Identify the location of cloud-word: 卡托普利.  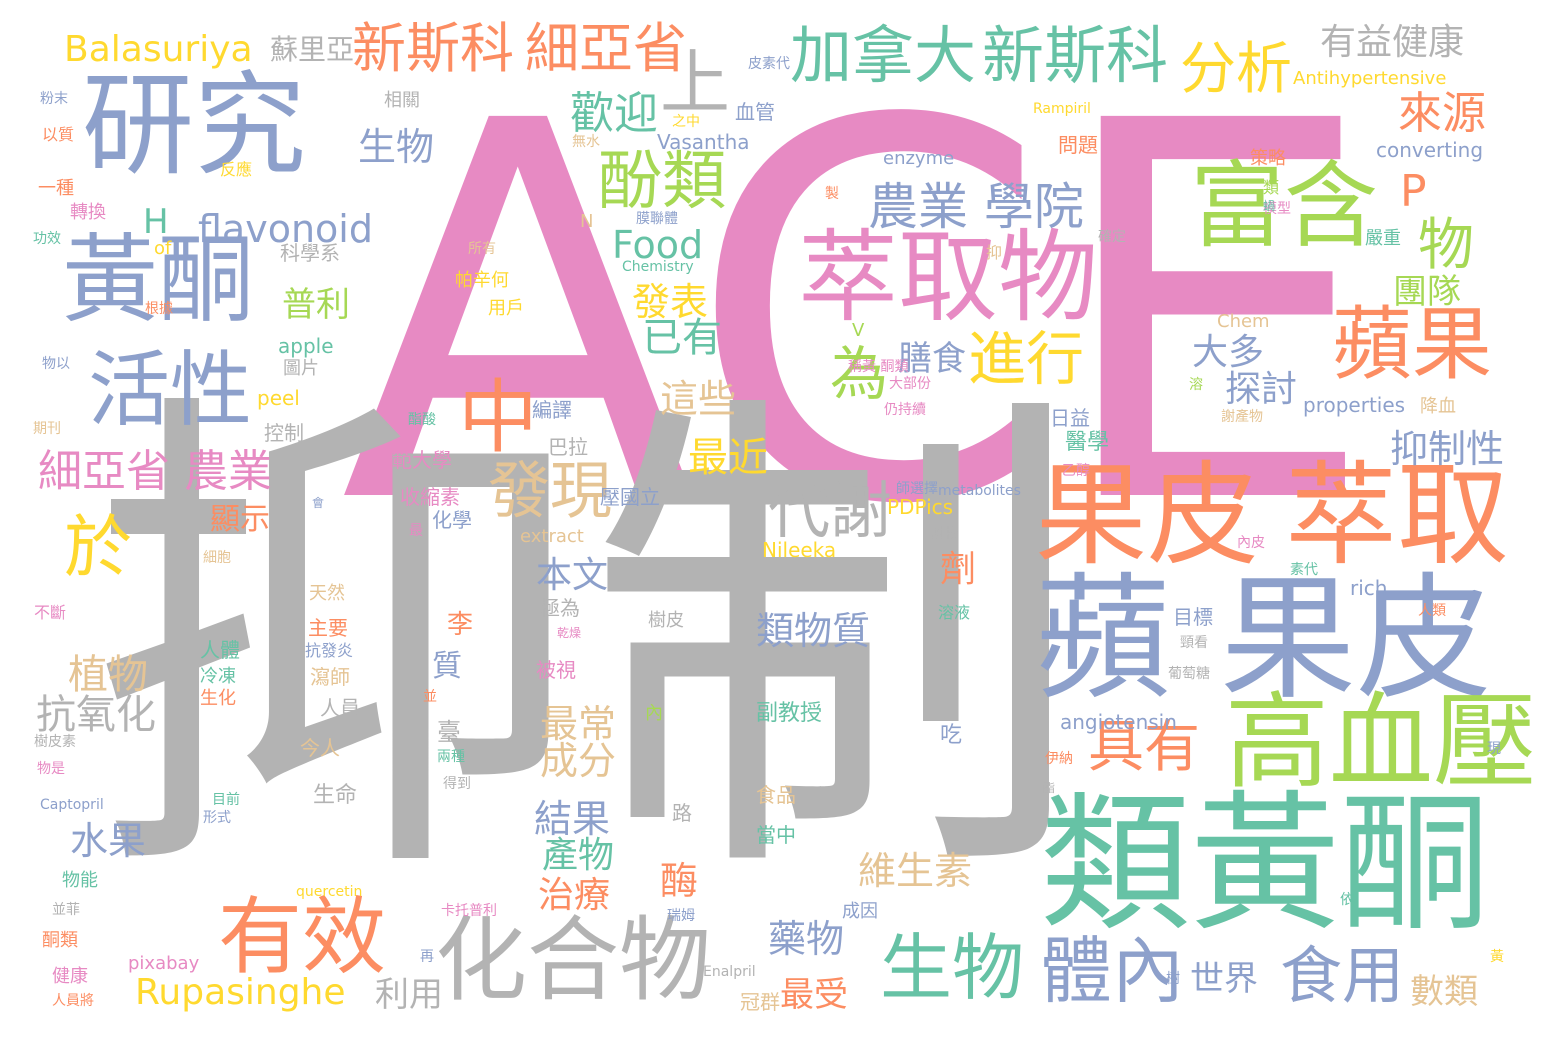
(469, 911).